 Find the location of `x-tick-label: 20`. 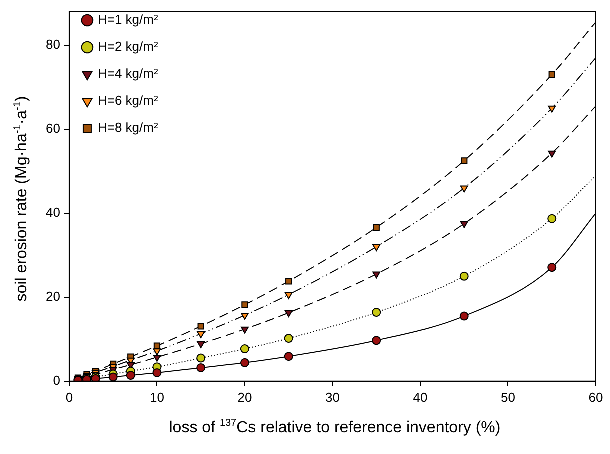

x-tick-label: 20 is located at coordinates (245, 397).